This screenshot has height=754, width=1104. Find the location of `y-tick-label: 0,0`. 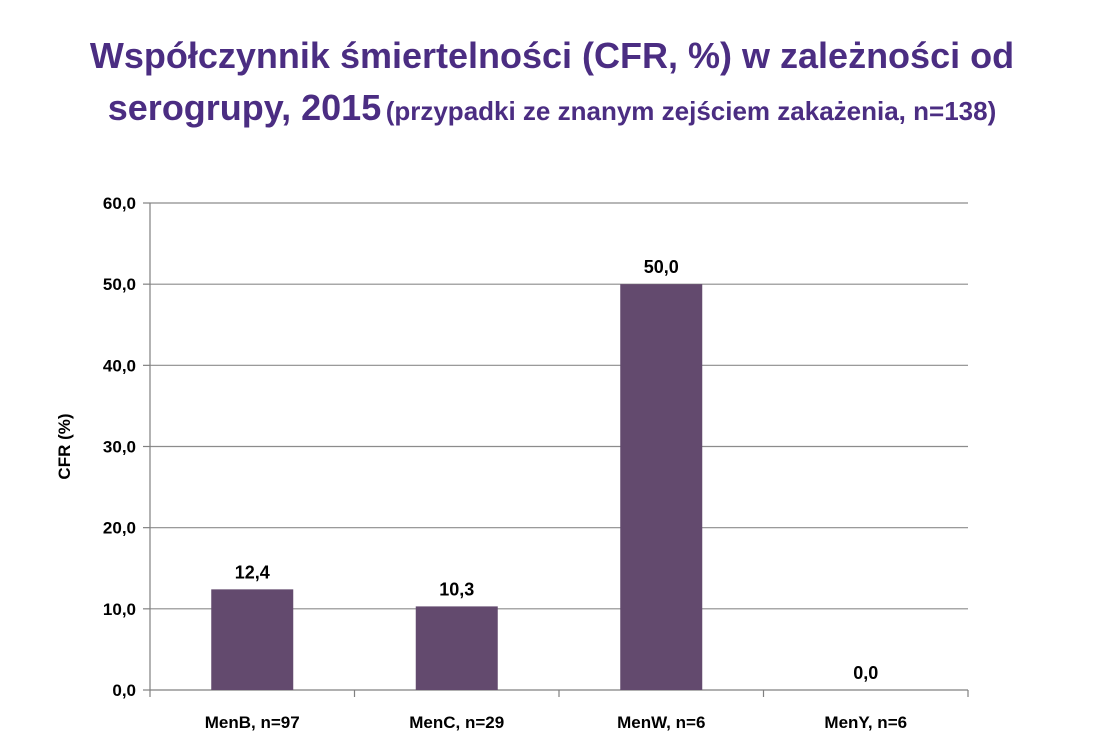

y-tick-label: 0,0 is located at coordinates (124, 690).